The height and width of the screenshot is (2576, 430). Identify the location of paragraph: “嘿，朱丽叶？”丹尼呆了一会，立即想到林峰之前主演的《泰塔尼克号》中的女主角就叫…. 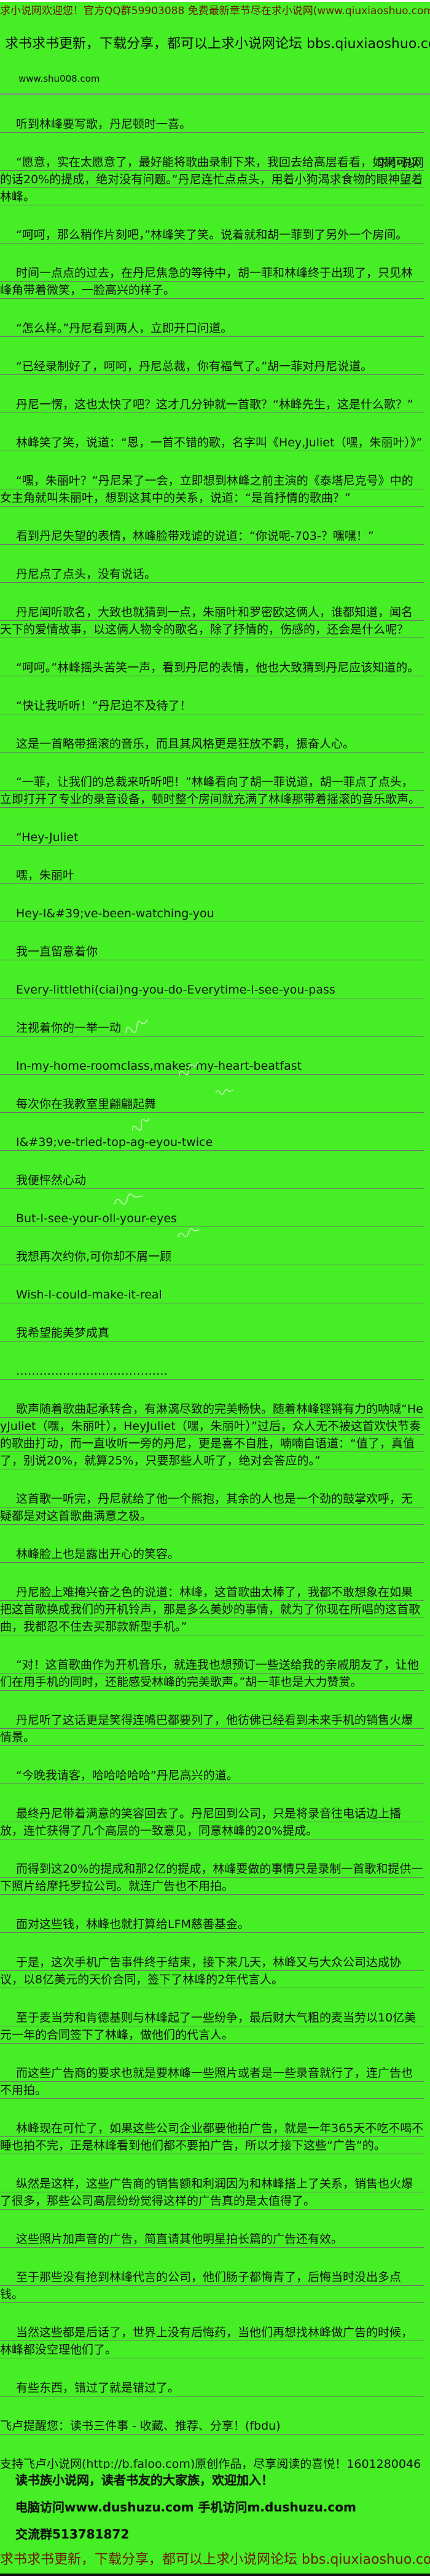
(212, 489).